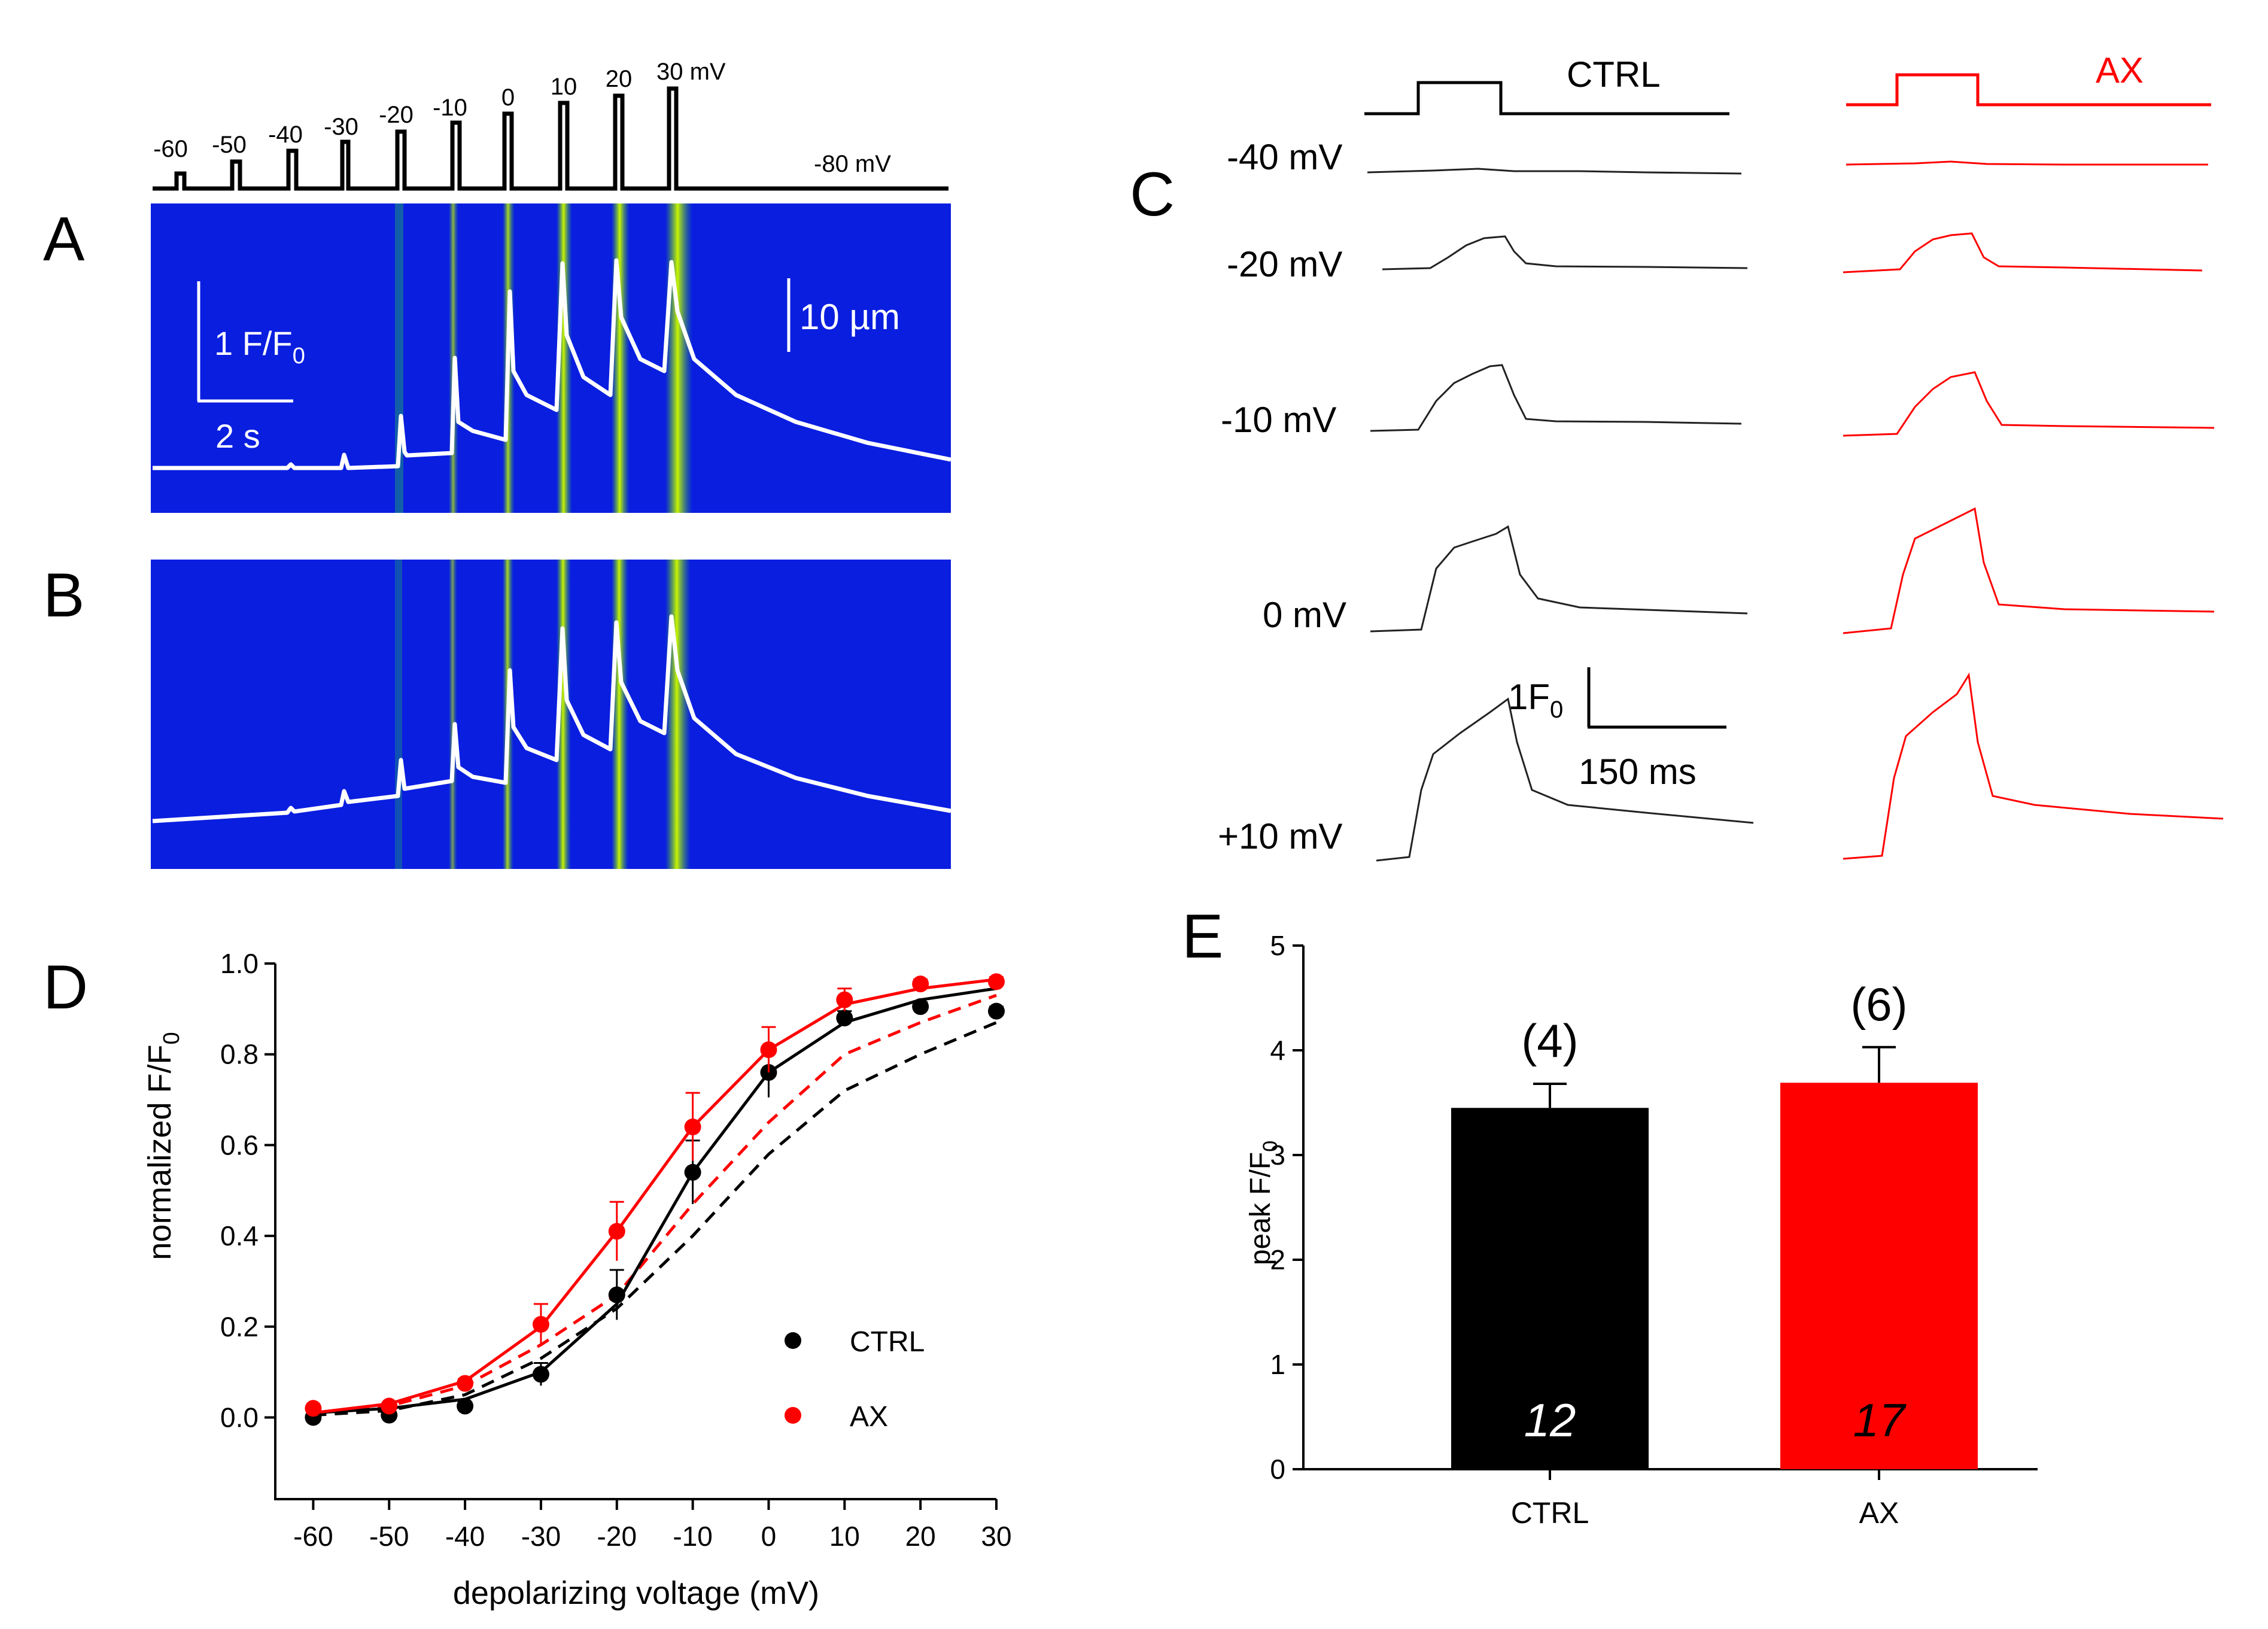  I want to click on chart-d-y-ticks: 0.0 0.2 0.4 0.6 0.8 1.0, so click(247, 1190).